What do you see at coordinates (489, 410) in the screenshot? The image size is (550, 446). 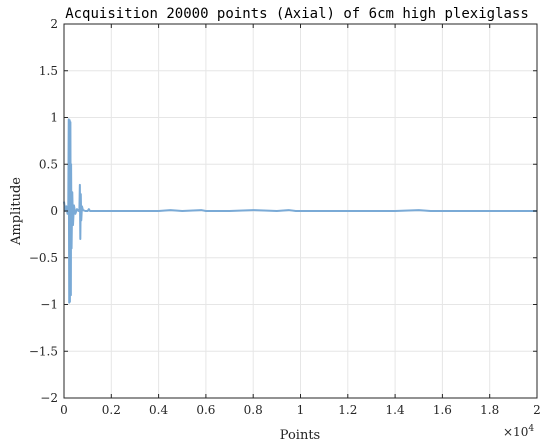 I see `x-tick-label: 1.8` at bounding box center [489, 410].